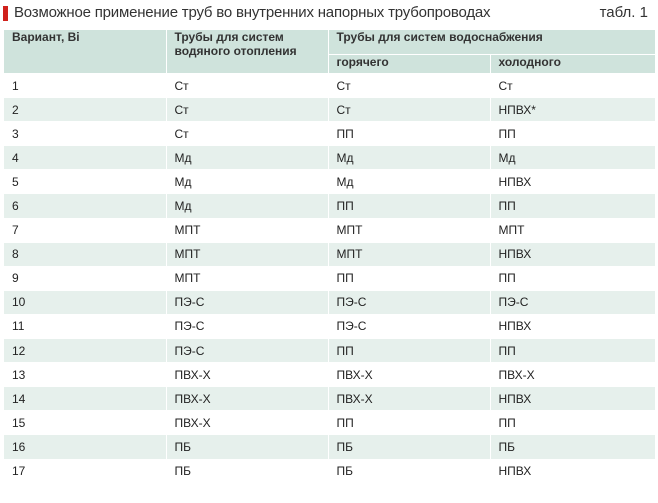  I want to click on cell-variant: 5, so click(85, 181).